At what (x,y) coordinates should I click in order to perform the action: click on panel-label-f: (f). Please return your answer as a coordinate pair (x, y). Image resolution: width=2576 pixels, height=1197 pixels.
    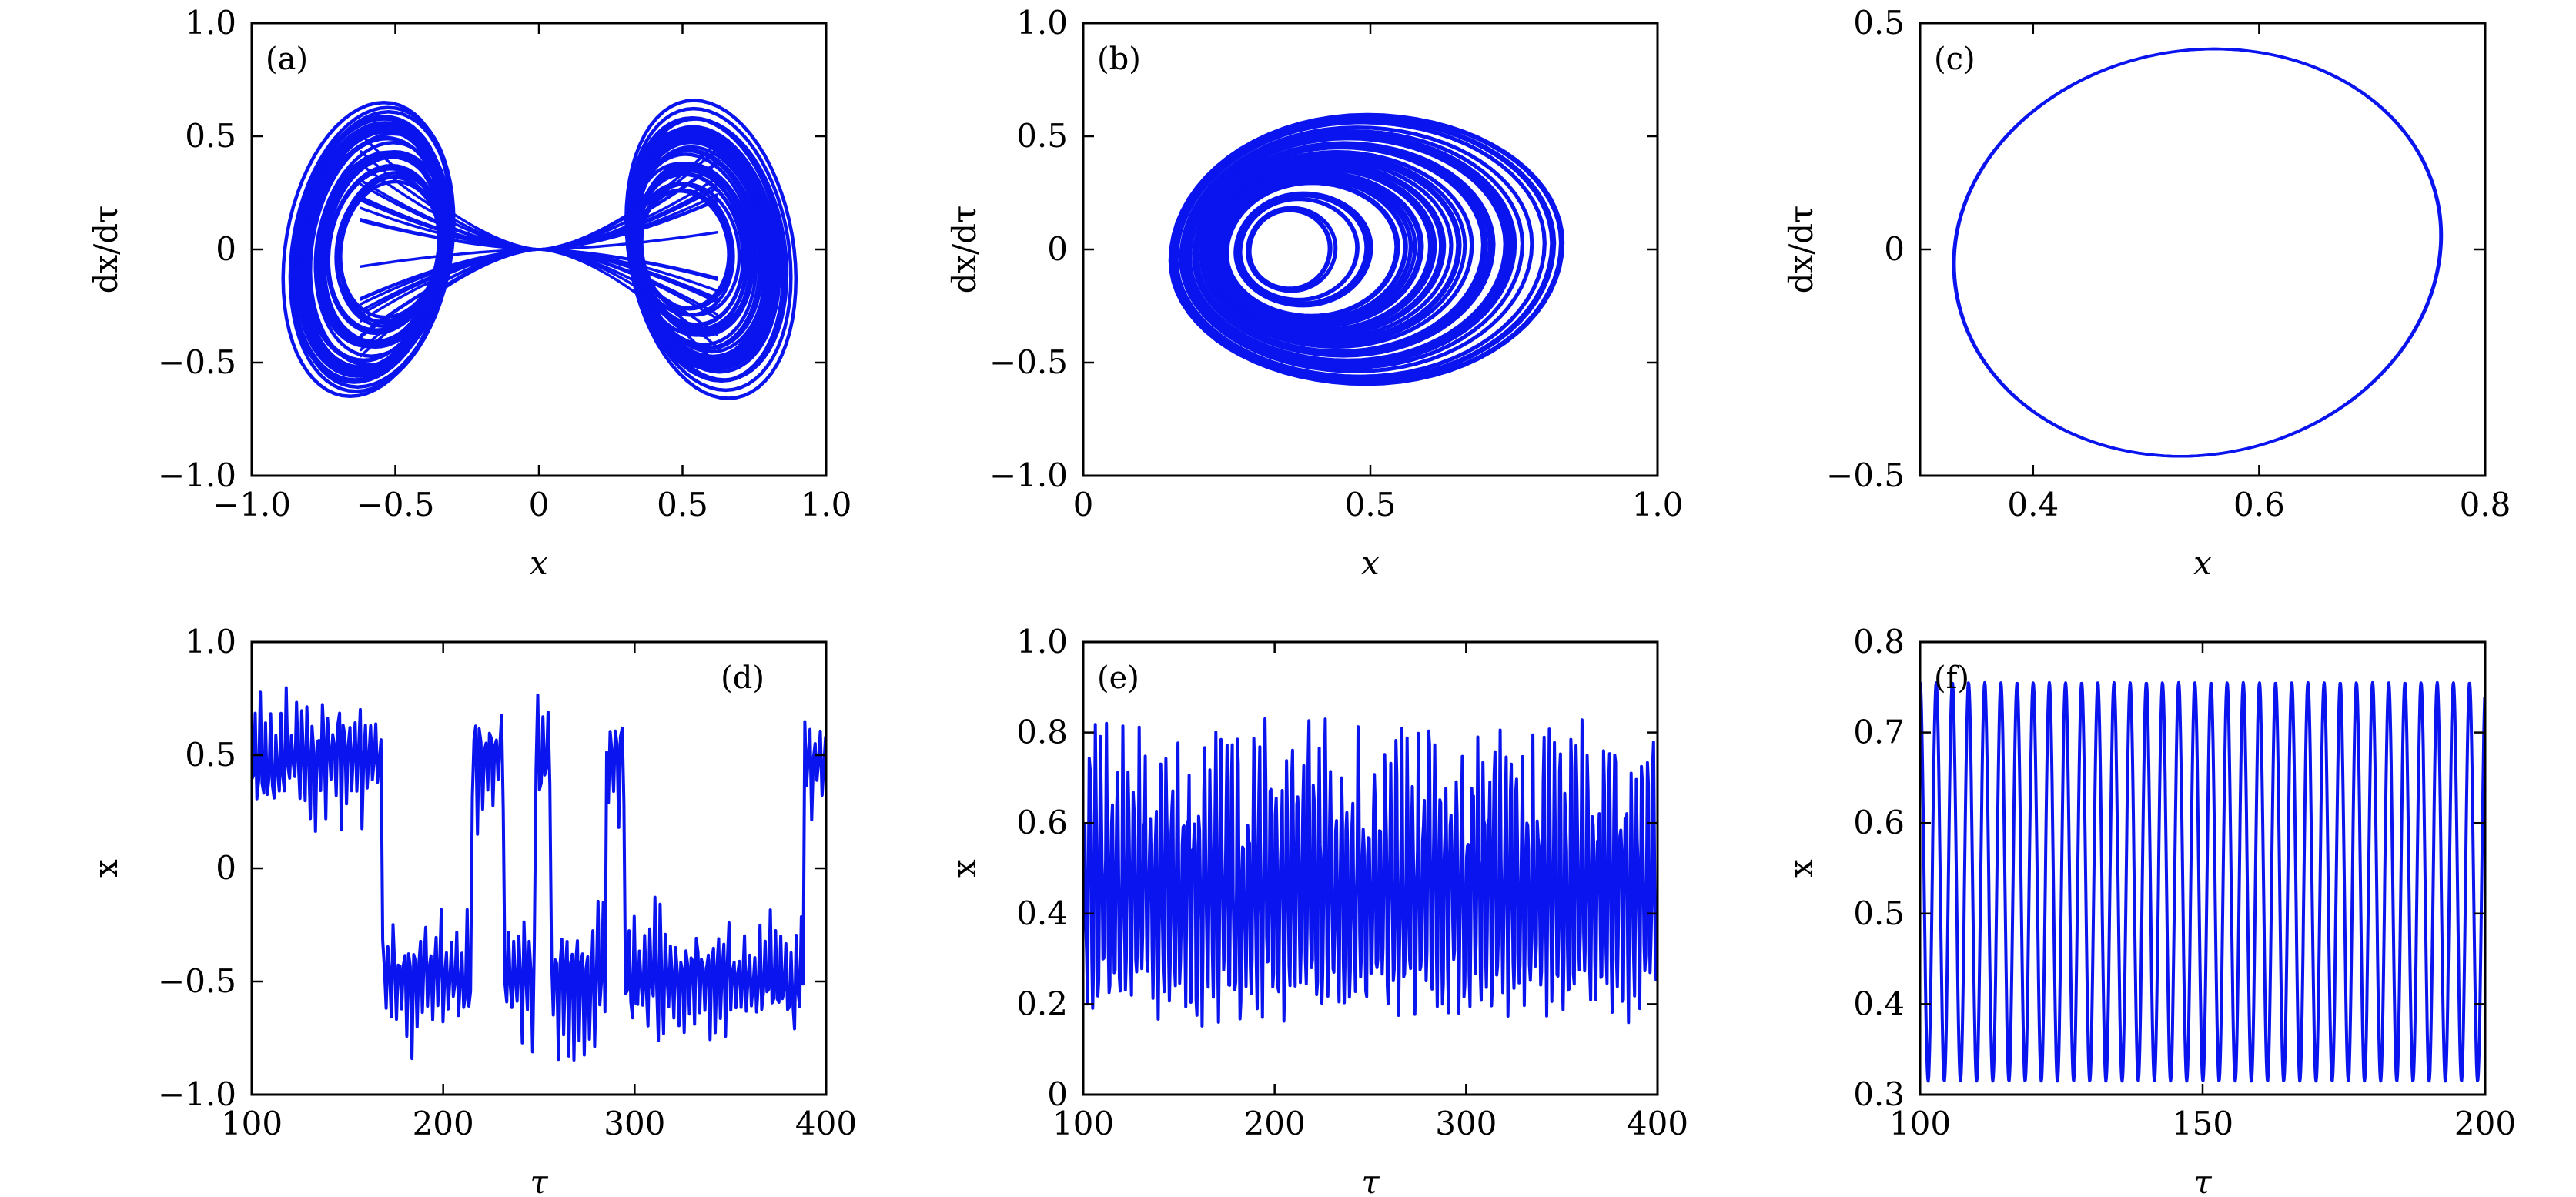
    Looking at the image, I should click on (1952, 678).